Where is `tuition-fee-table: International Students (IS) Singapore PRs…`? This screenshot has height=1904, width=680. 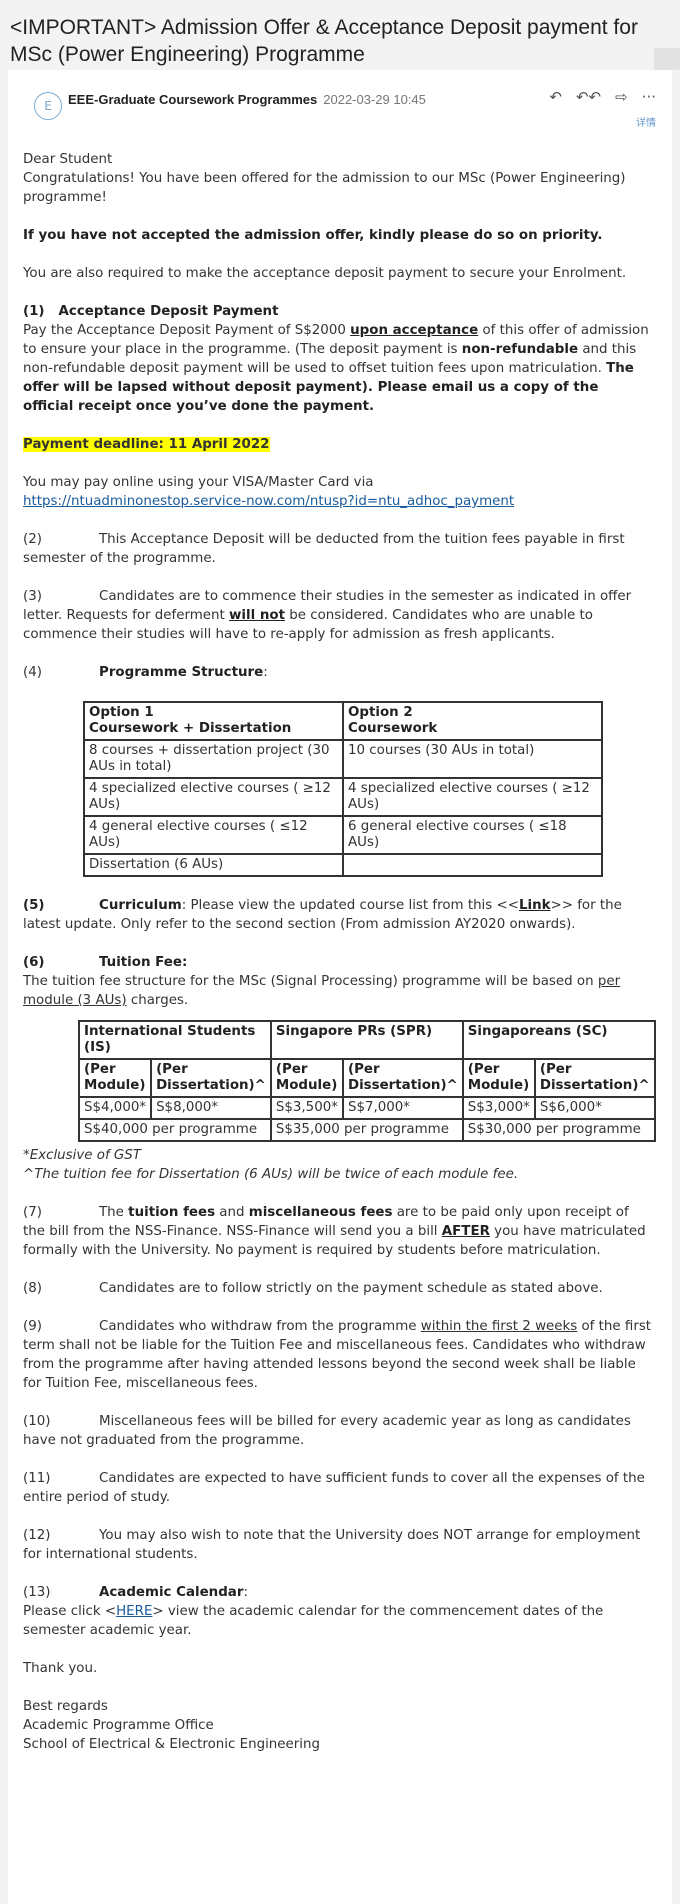 tuition-fee-table: International Students (IS) Singapore PRs… is located at coordinates (366, 1081).